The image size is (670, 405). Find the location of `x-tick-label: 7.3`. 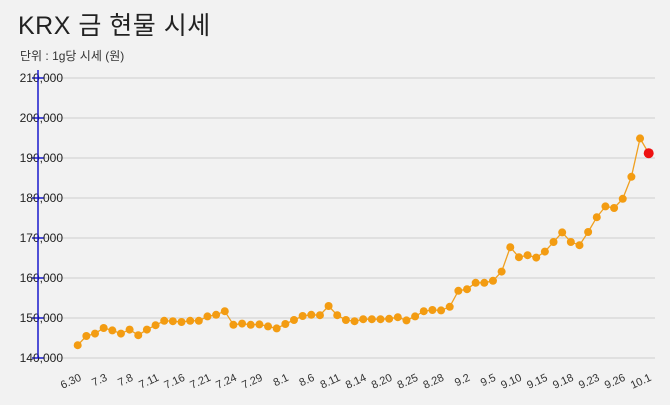

x-tick-label: 7.3 is located at coordinates (99, 380).